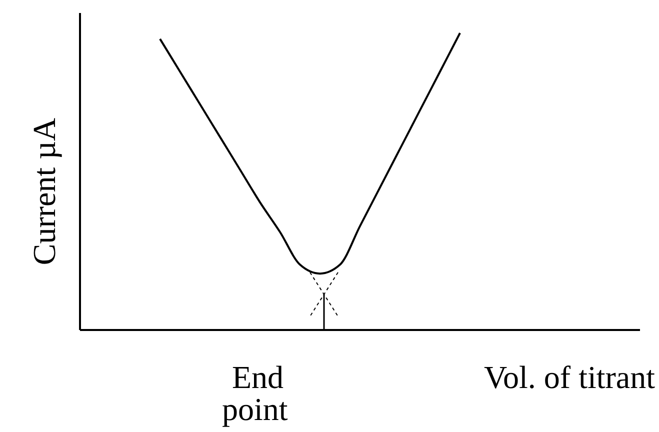  I want to click on x-axis-title: Vol. of titrant, so click(570, 377).